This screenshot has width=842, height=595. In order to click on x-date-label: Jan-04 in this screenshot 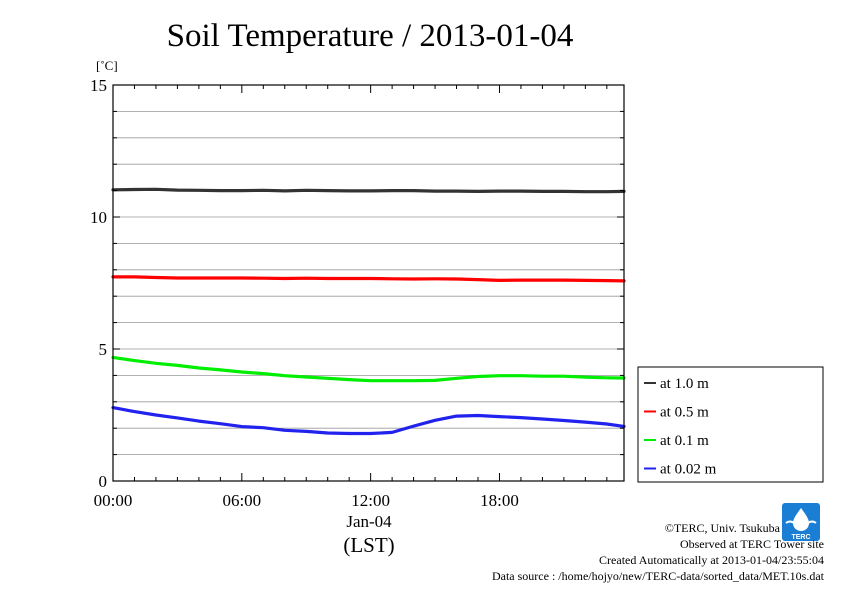, I will do `click(369, 521)`.